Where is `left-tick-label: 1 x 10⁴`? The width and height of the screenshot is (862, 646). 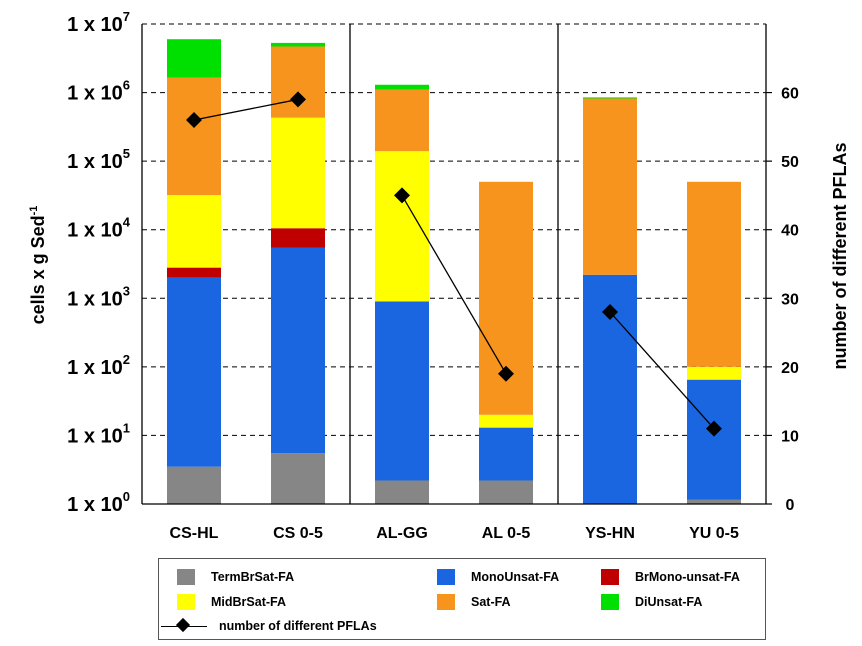 left-tick-label: 1 x 10⁴ is located at coordinates (99, 228).